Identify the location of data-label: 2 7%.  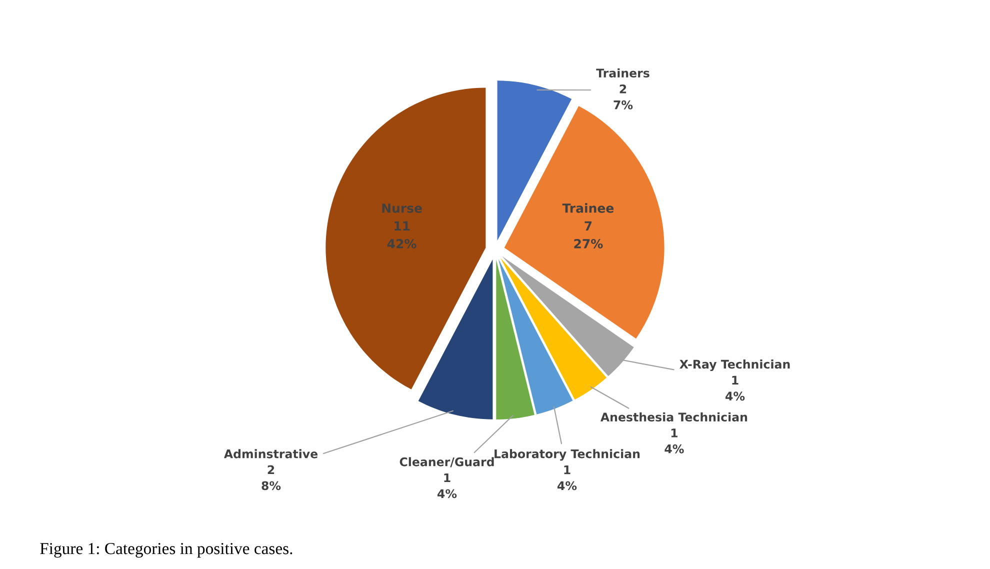
(623, 97).